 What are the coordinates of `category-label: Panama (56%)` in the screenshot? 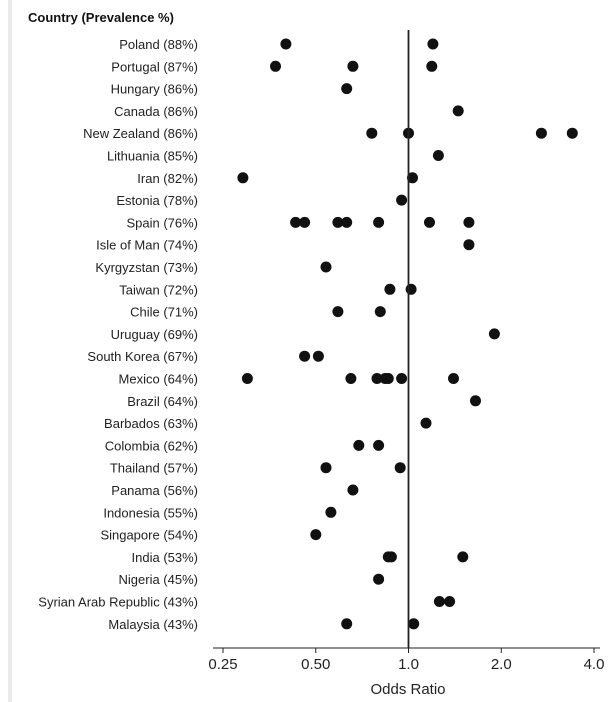 It's located at (154, 490).